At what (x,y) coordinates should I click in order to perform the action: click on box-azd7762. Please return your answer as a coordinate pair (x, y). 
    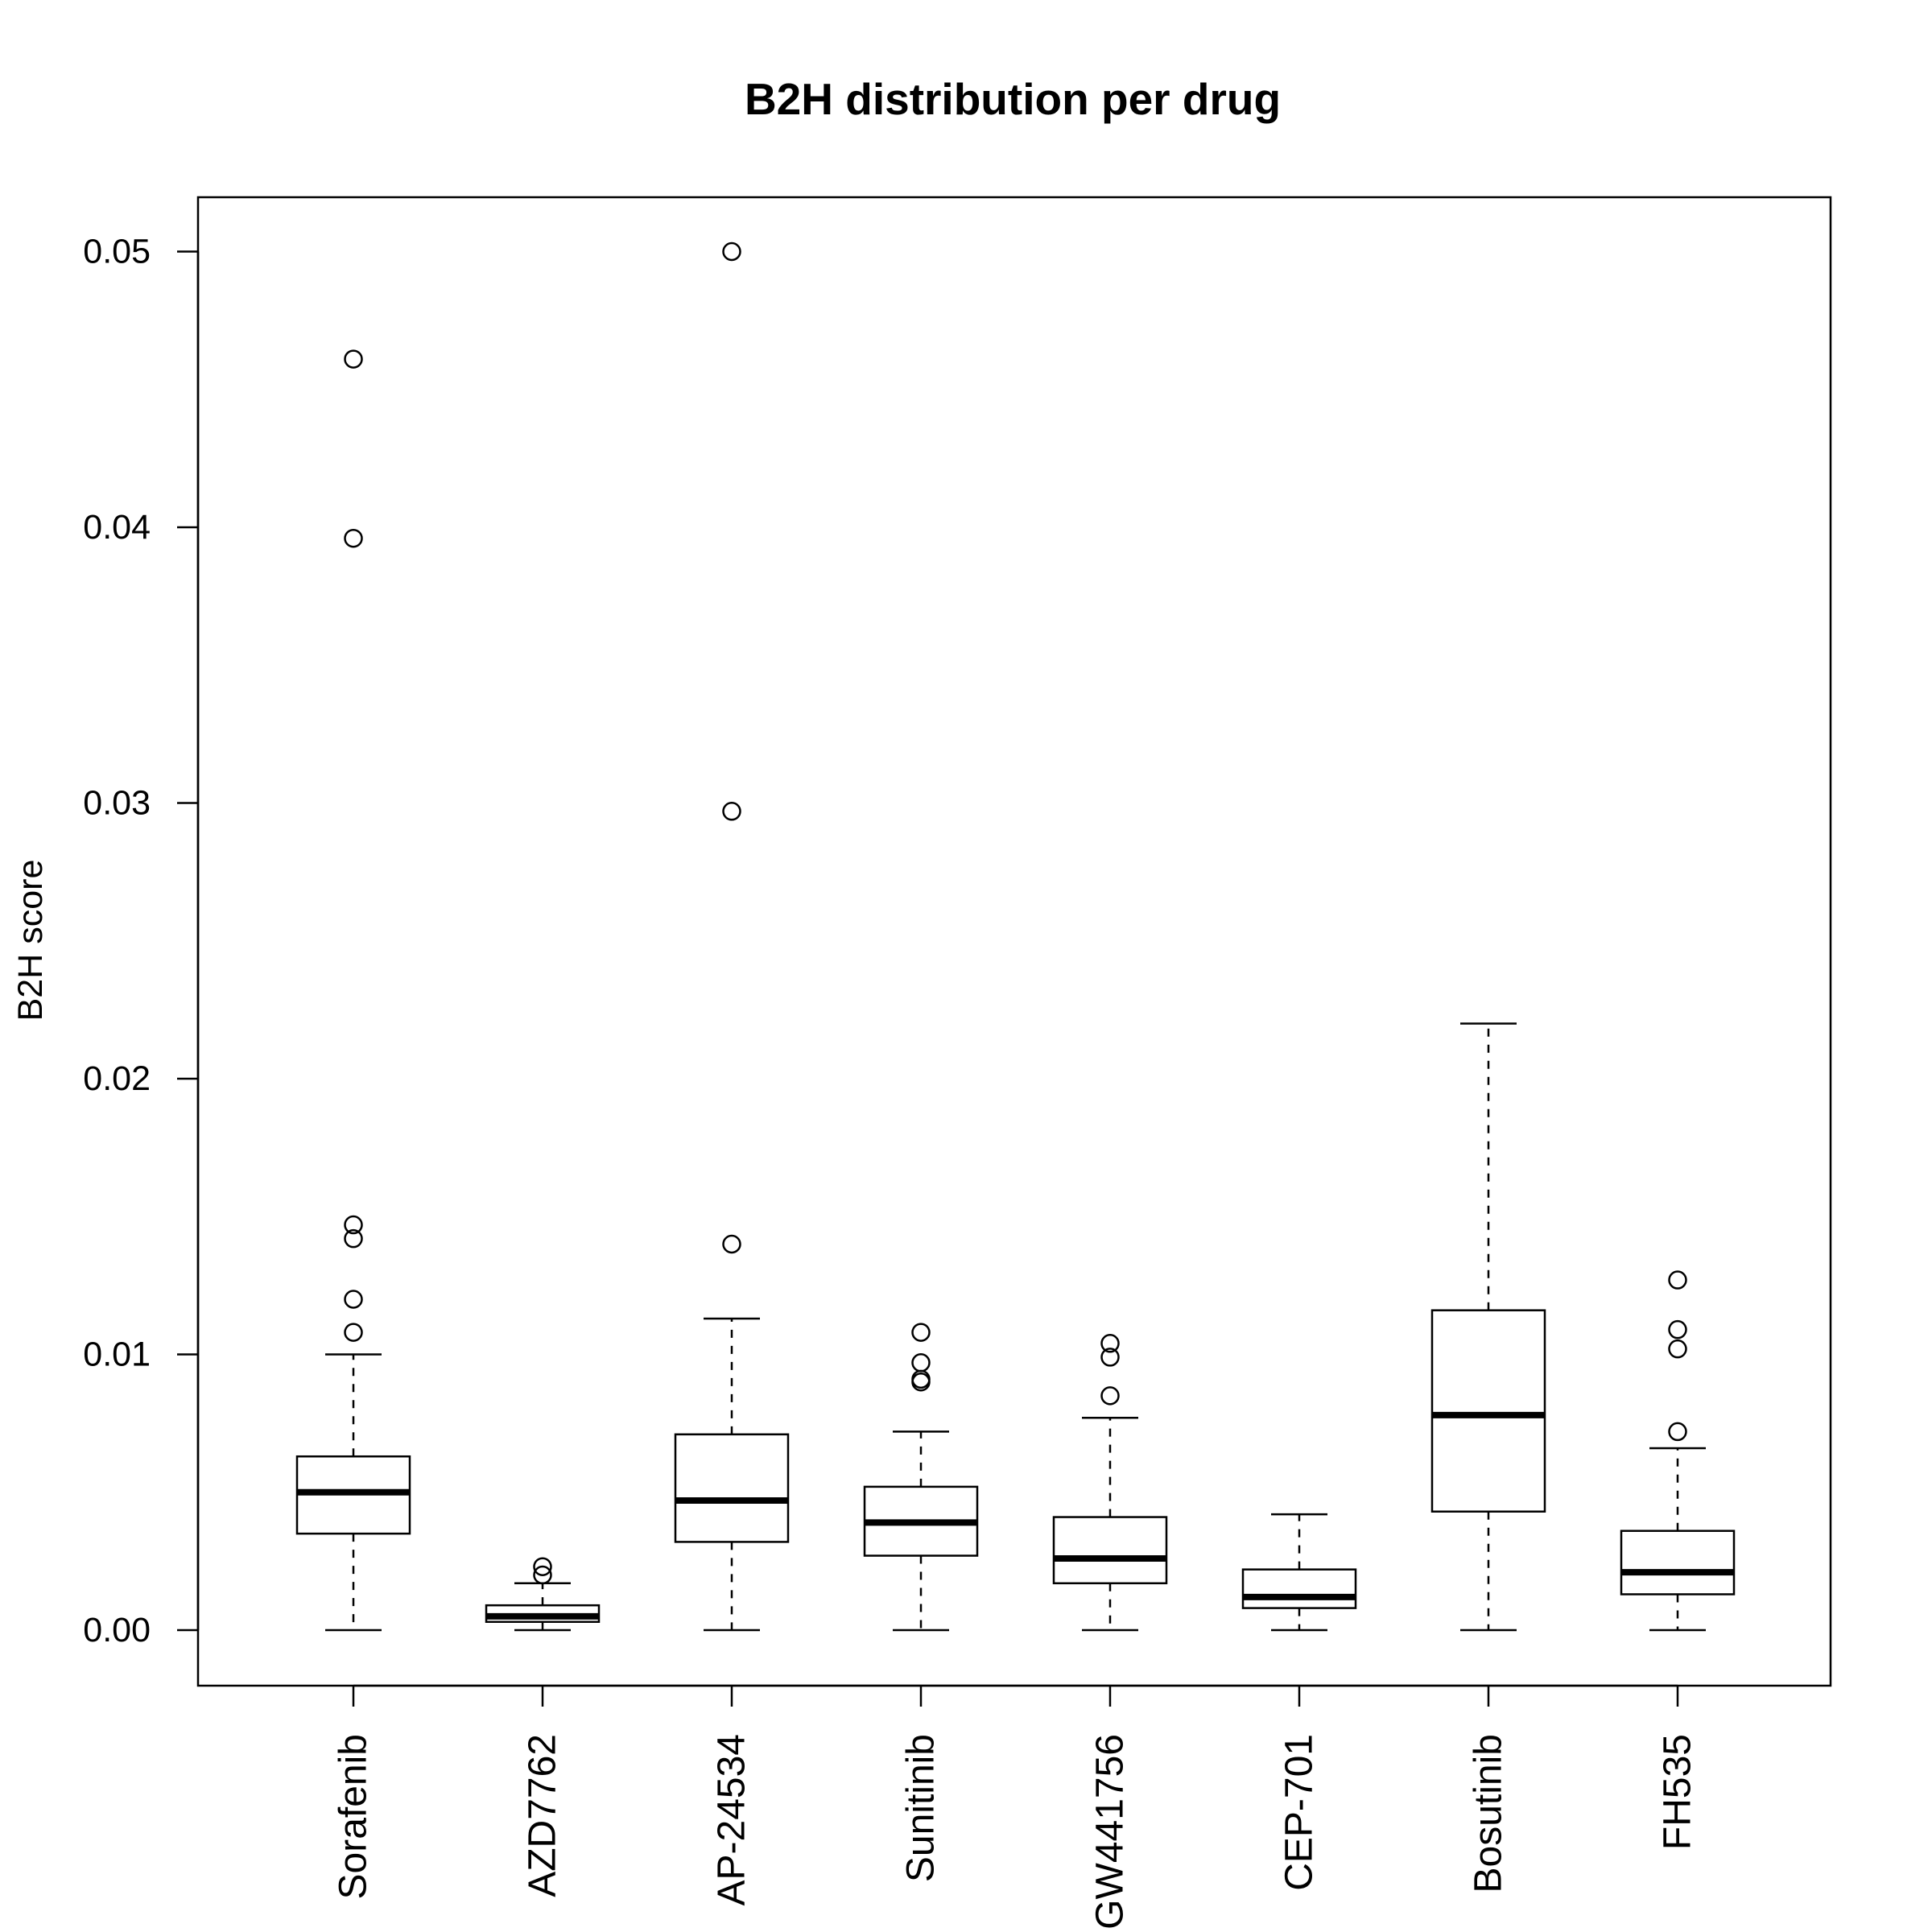
    Looking at the image, I should click on (543, 1594).